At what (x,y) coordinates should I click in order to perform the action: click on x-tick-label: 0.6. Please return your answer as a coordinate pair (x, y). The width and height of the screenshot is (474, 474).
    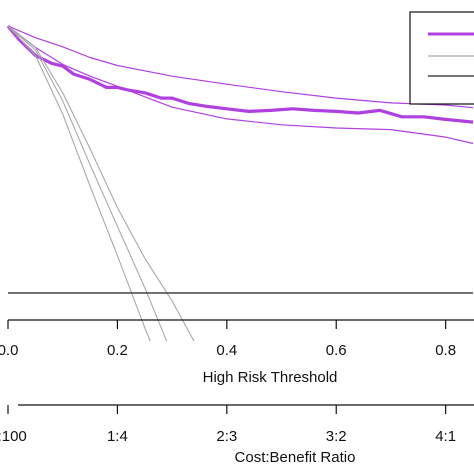
    Looking at the image, I should click on (336, 350).